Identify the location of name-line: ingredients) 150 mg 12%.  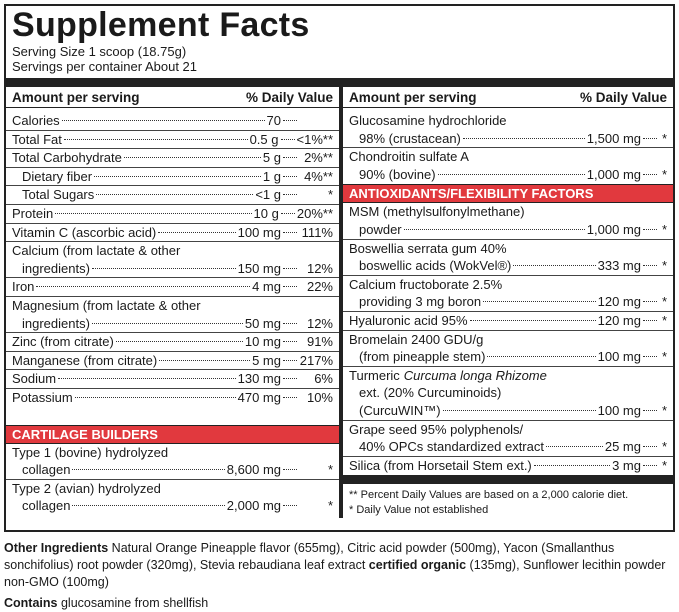
(172, 269).